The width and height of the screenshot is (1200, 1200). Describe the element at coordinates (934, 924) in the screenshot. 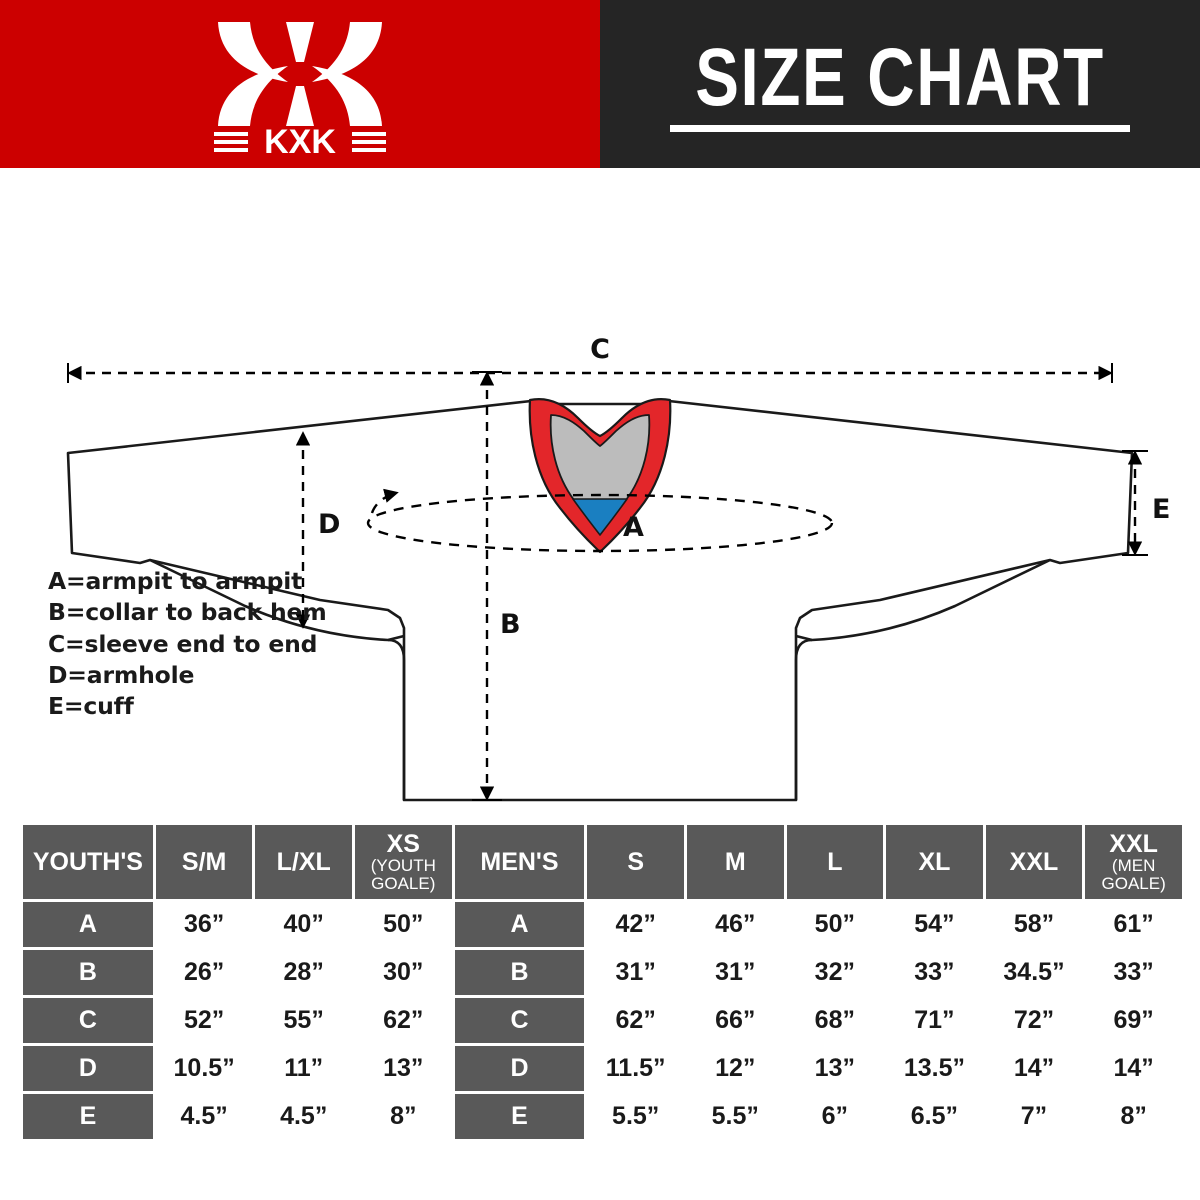

I see `men-cell-A-3: 54”` at that location.